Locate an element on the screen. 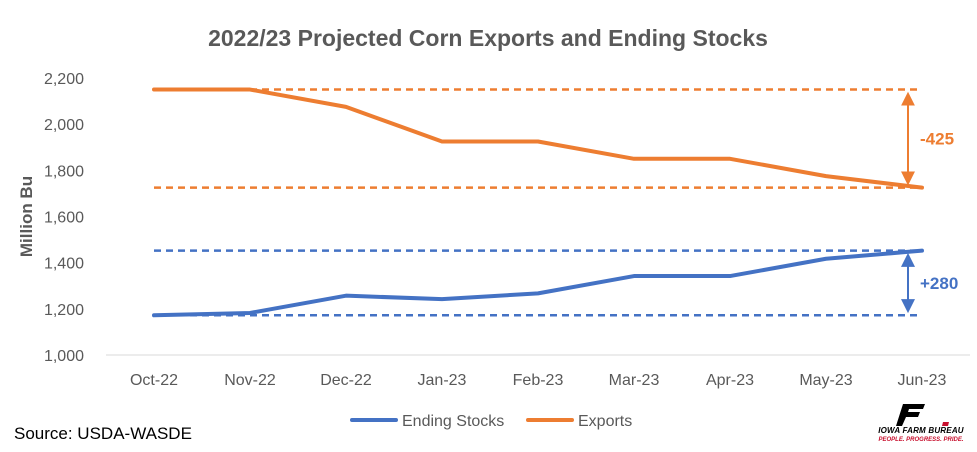 This screenshot has width=977, height=452. x-tick-label: Nov-22 is located at coordinates (250, 380).